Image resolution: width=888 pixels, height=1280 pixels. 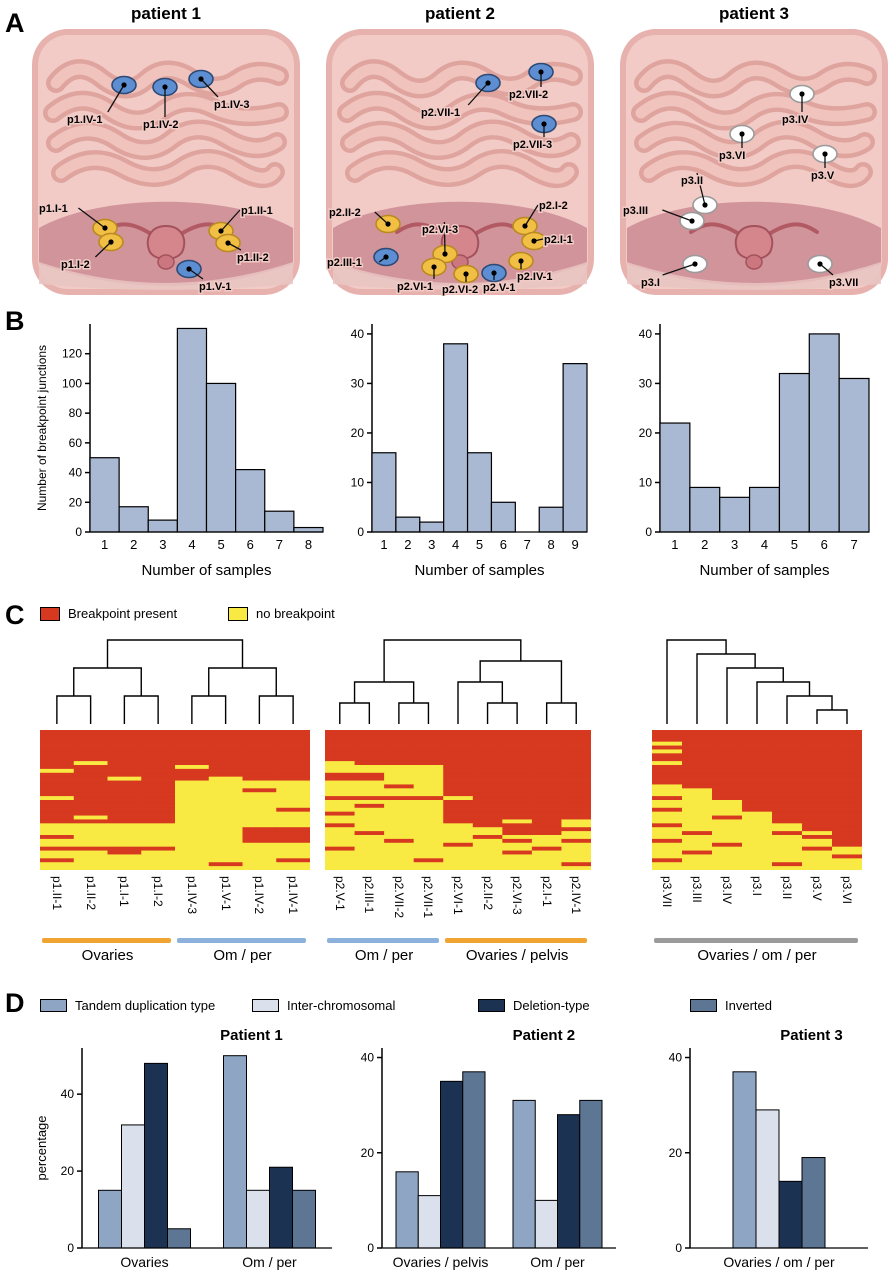 What do you see at coordinates (534, 277) in the screenshot?
I see `sample-label: p2.IV-1` at bounding box center [534, 277].